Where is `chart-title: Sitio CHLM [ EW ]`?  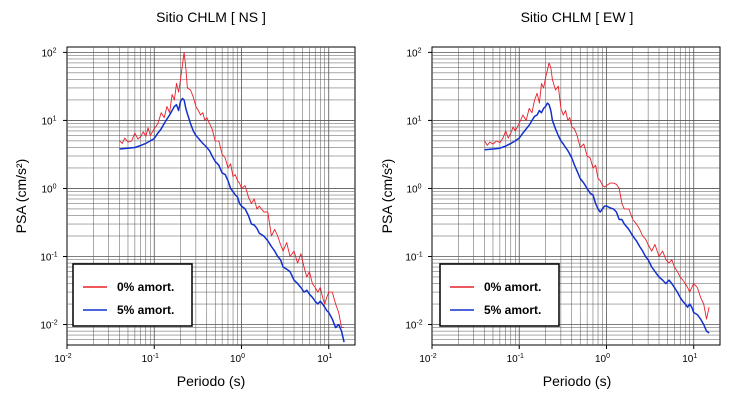 chart-title: Sitio CHLM [ EW ] is located at coordinates (577, 17).